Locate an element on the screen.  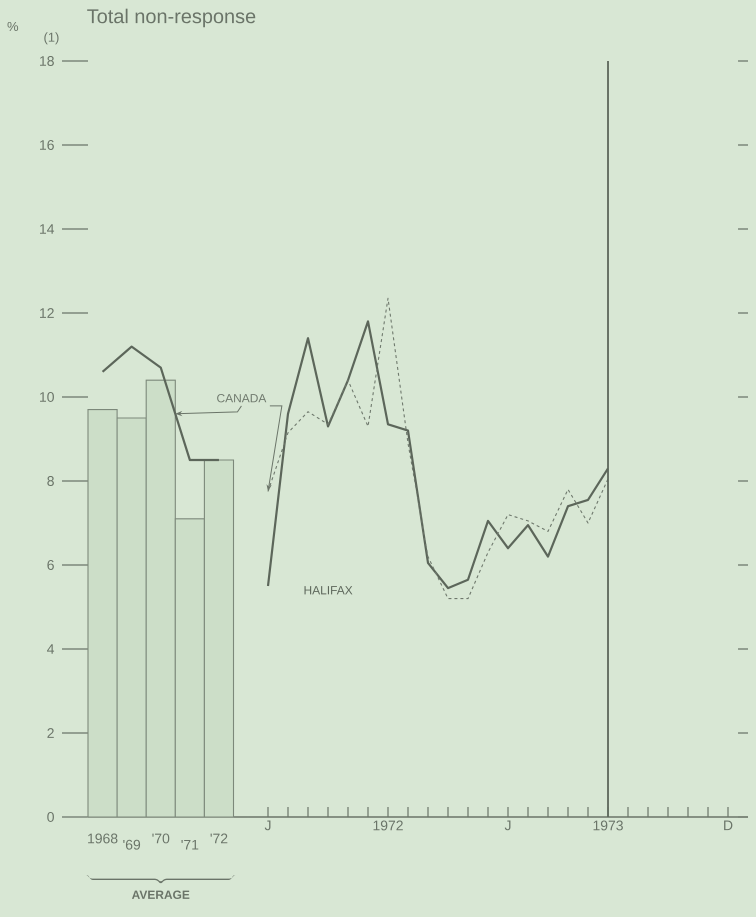
y-tick-label: 2 is located at coordinates (50, 733).